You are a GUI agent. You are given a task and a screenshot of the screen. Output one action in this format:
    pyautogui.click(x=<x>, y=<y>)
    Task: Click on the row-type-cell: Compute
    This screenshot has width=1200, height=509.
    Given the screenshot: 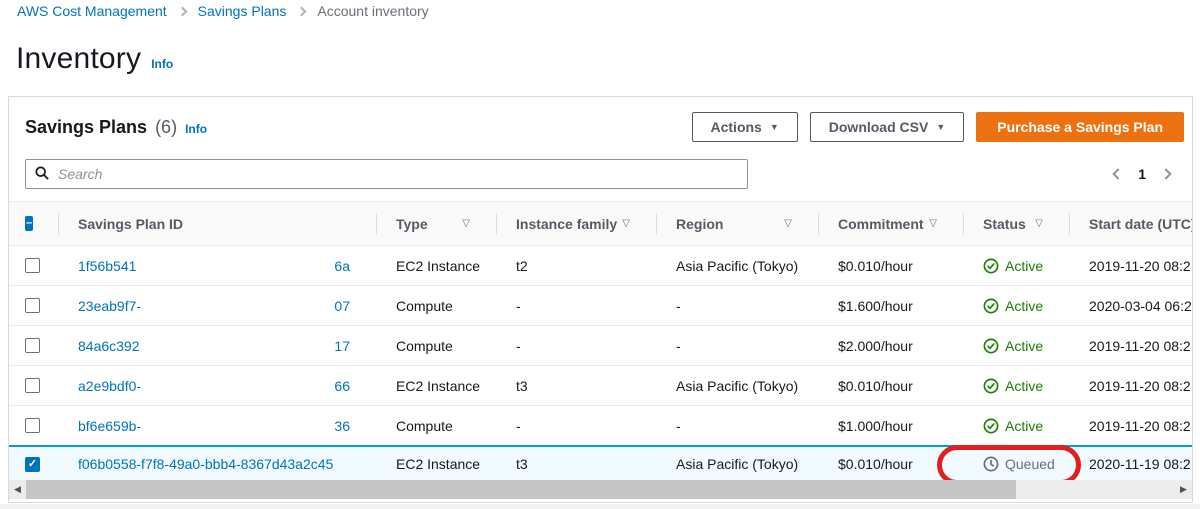 What is the action you would take?
    pyautogui.click(x=424, y=345)
    